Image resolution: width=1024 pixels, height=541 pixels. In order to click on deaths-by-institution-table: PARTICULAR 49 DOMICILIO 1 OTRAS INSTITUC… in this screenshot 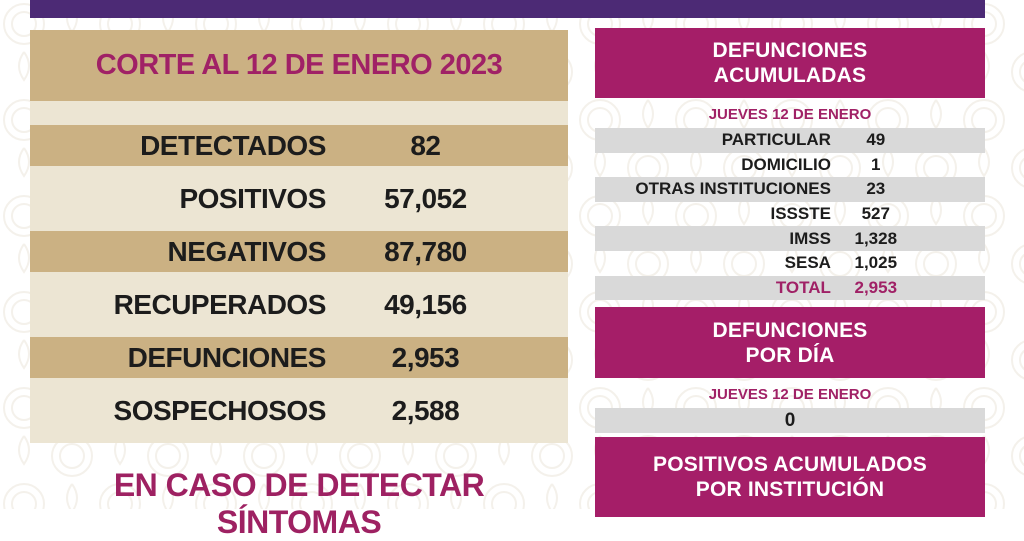, I will do `click(790, 214)`.